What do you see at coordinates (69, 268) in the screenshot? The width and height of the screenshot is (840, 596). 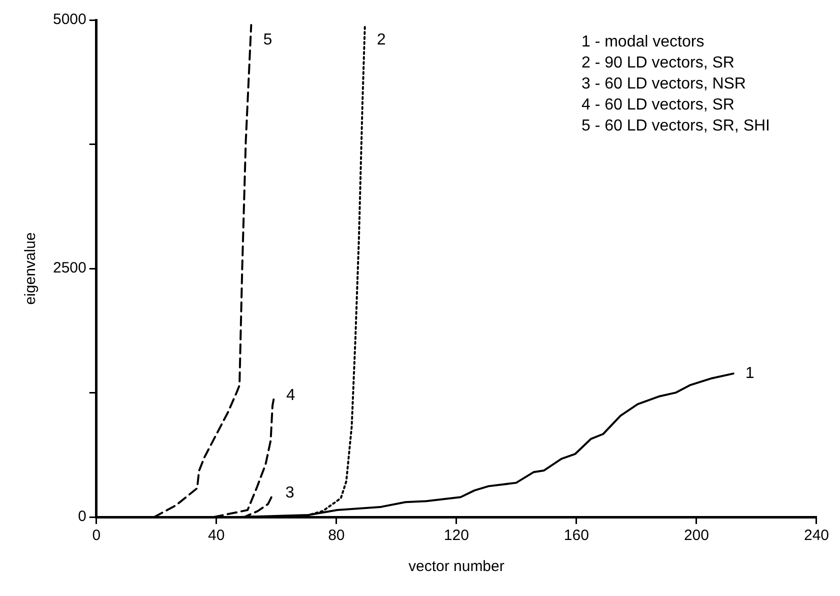 I see `y-tick-label: 2500` at bounding box center [69, 268].